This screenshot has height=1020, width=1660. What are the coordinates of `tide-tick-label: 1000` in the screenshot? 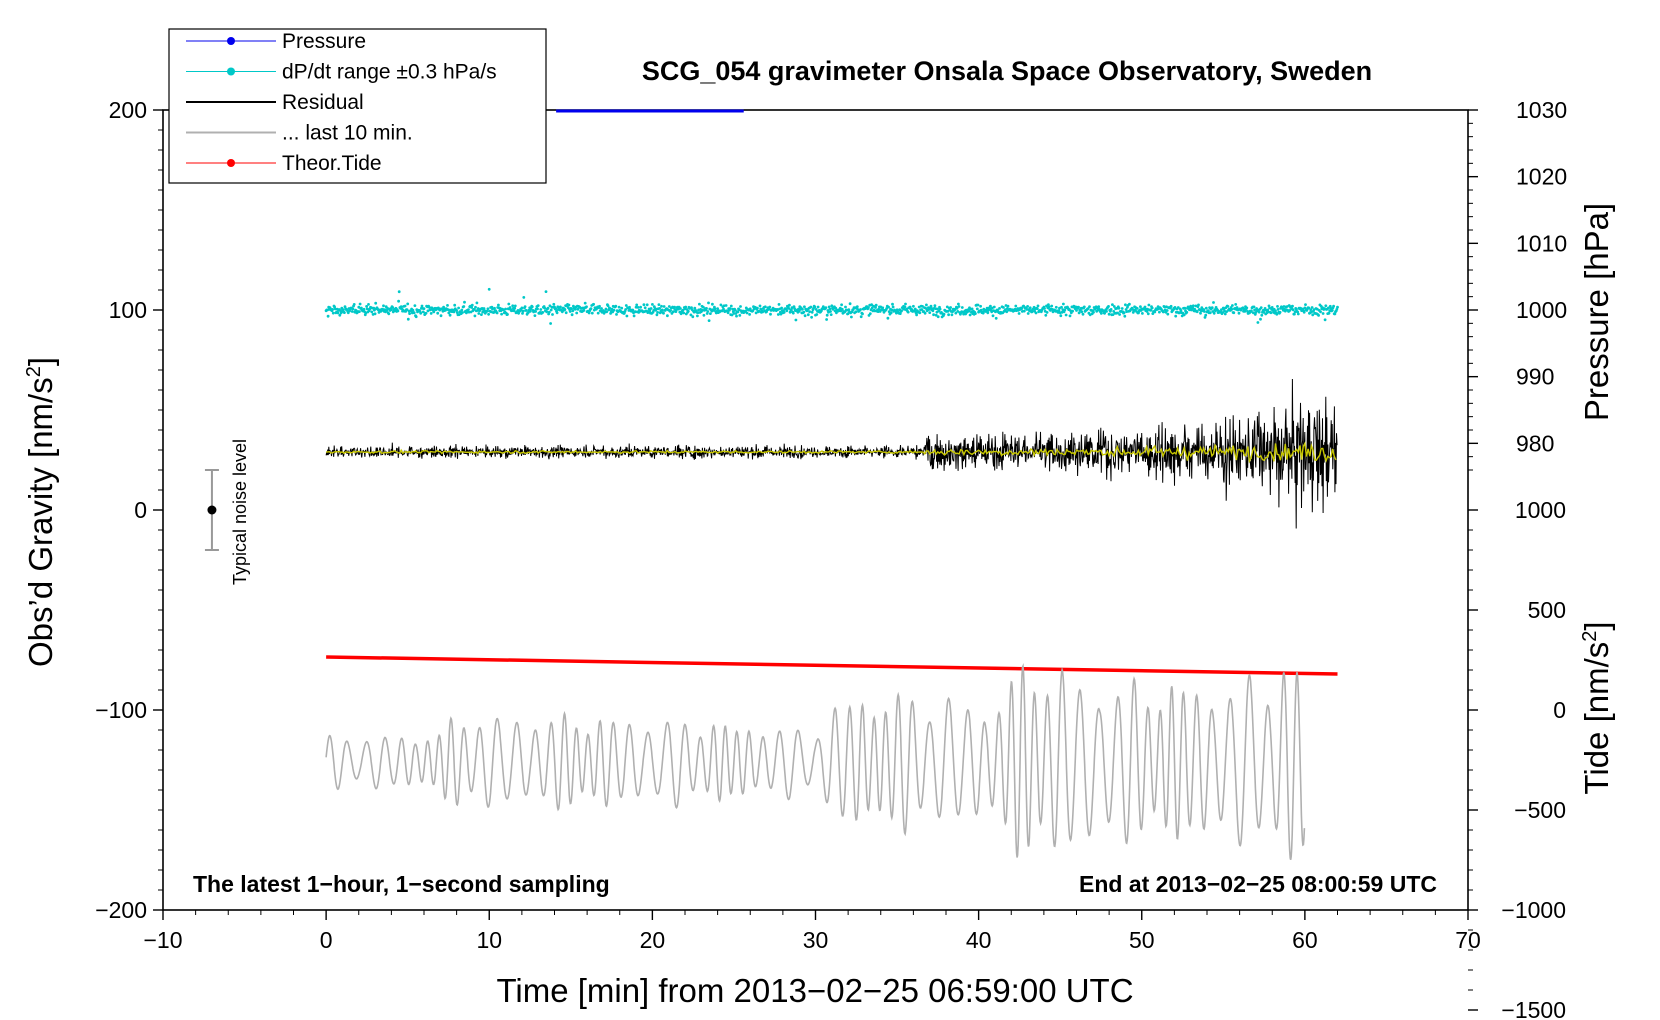 It's located at (1540, 510).